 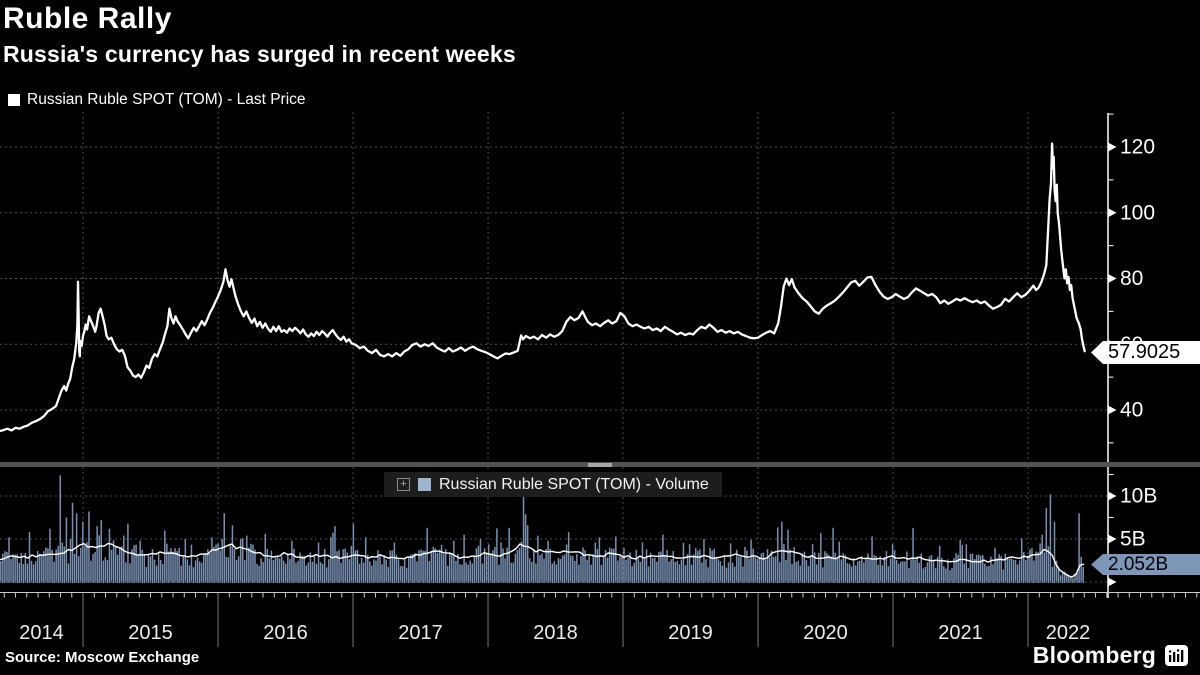 I want to click on volume-legend: + Russian Ruble SPOT (TOM) - Volume, so click(x=553, y=484).